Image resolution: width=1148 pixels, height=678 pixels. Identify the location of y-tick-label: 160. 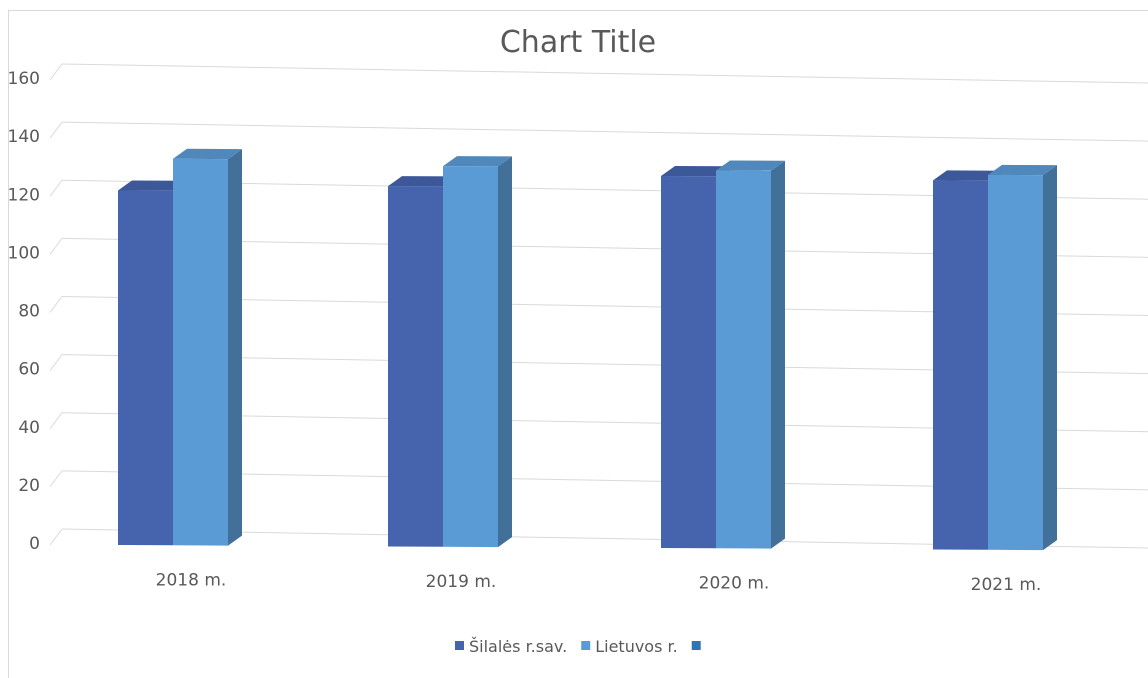
(24, 79).